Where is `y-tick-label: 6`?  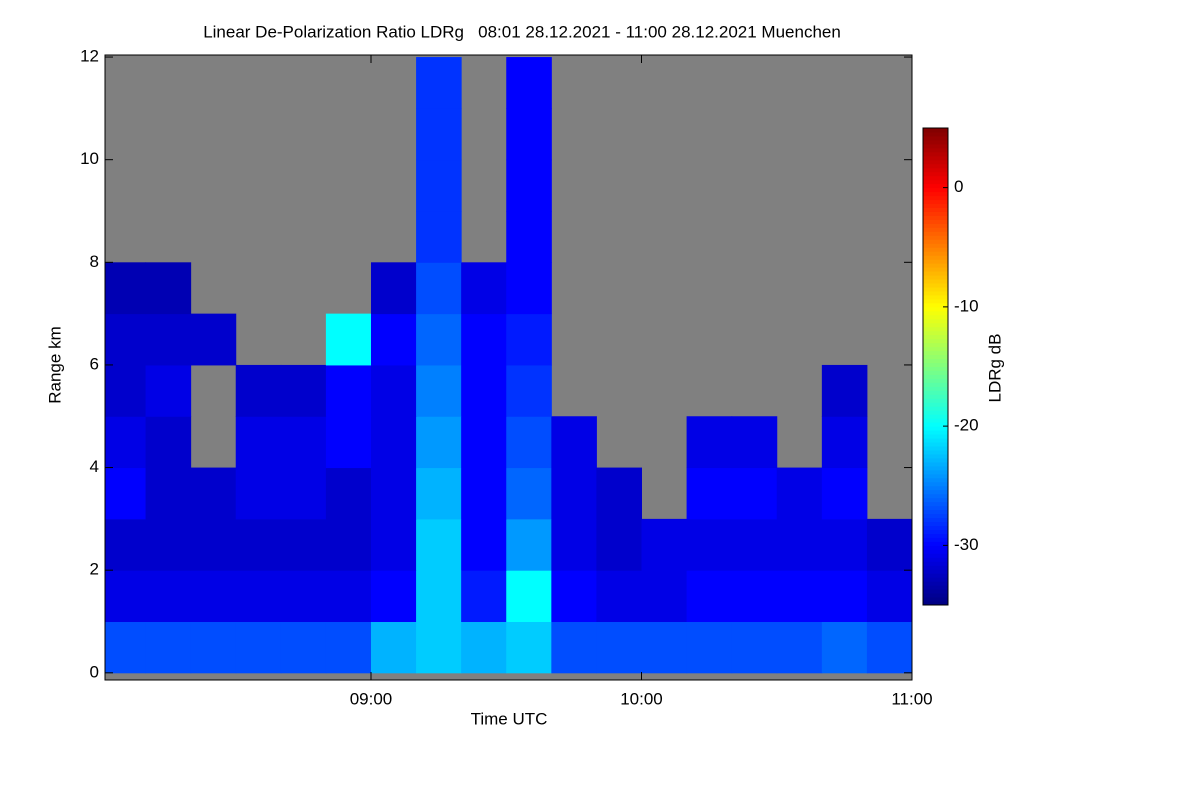
y-tick-label: 6 is located at coordinates (94, 363).